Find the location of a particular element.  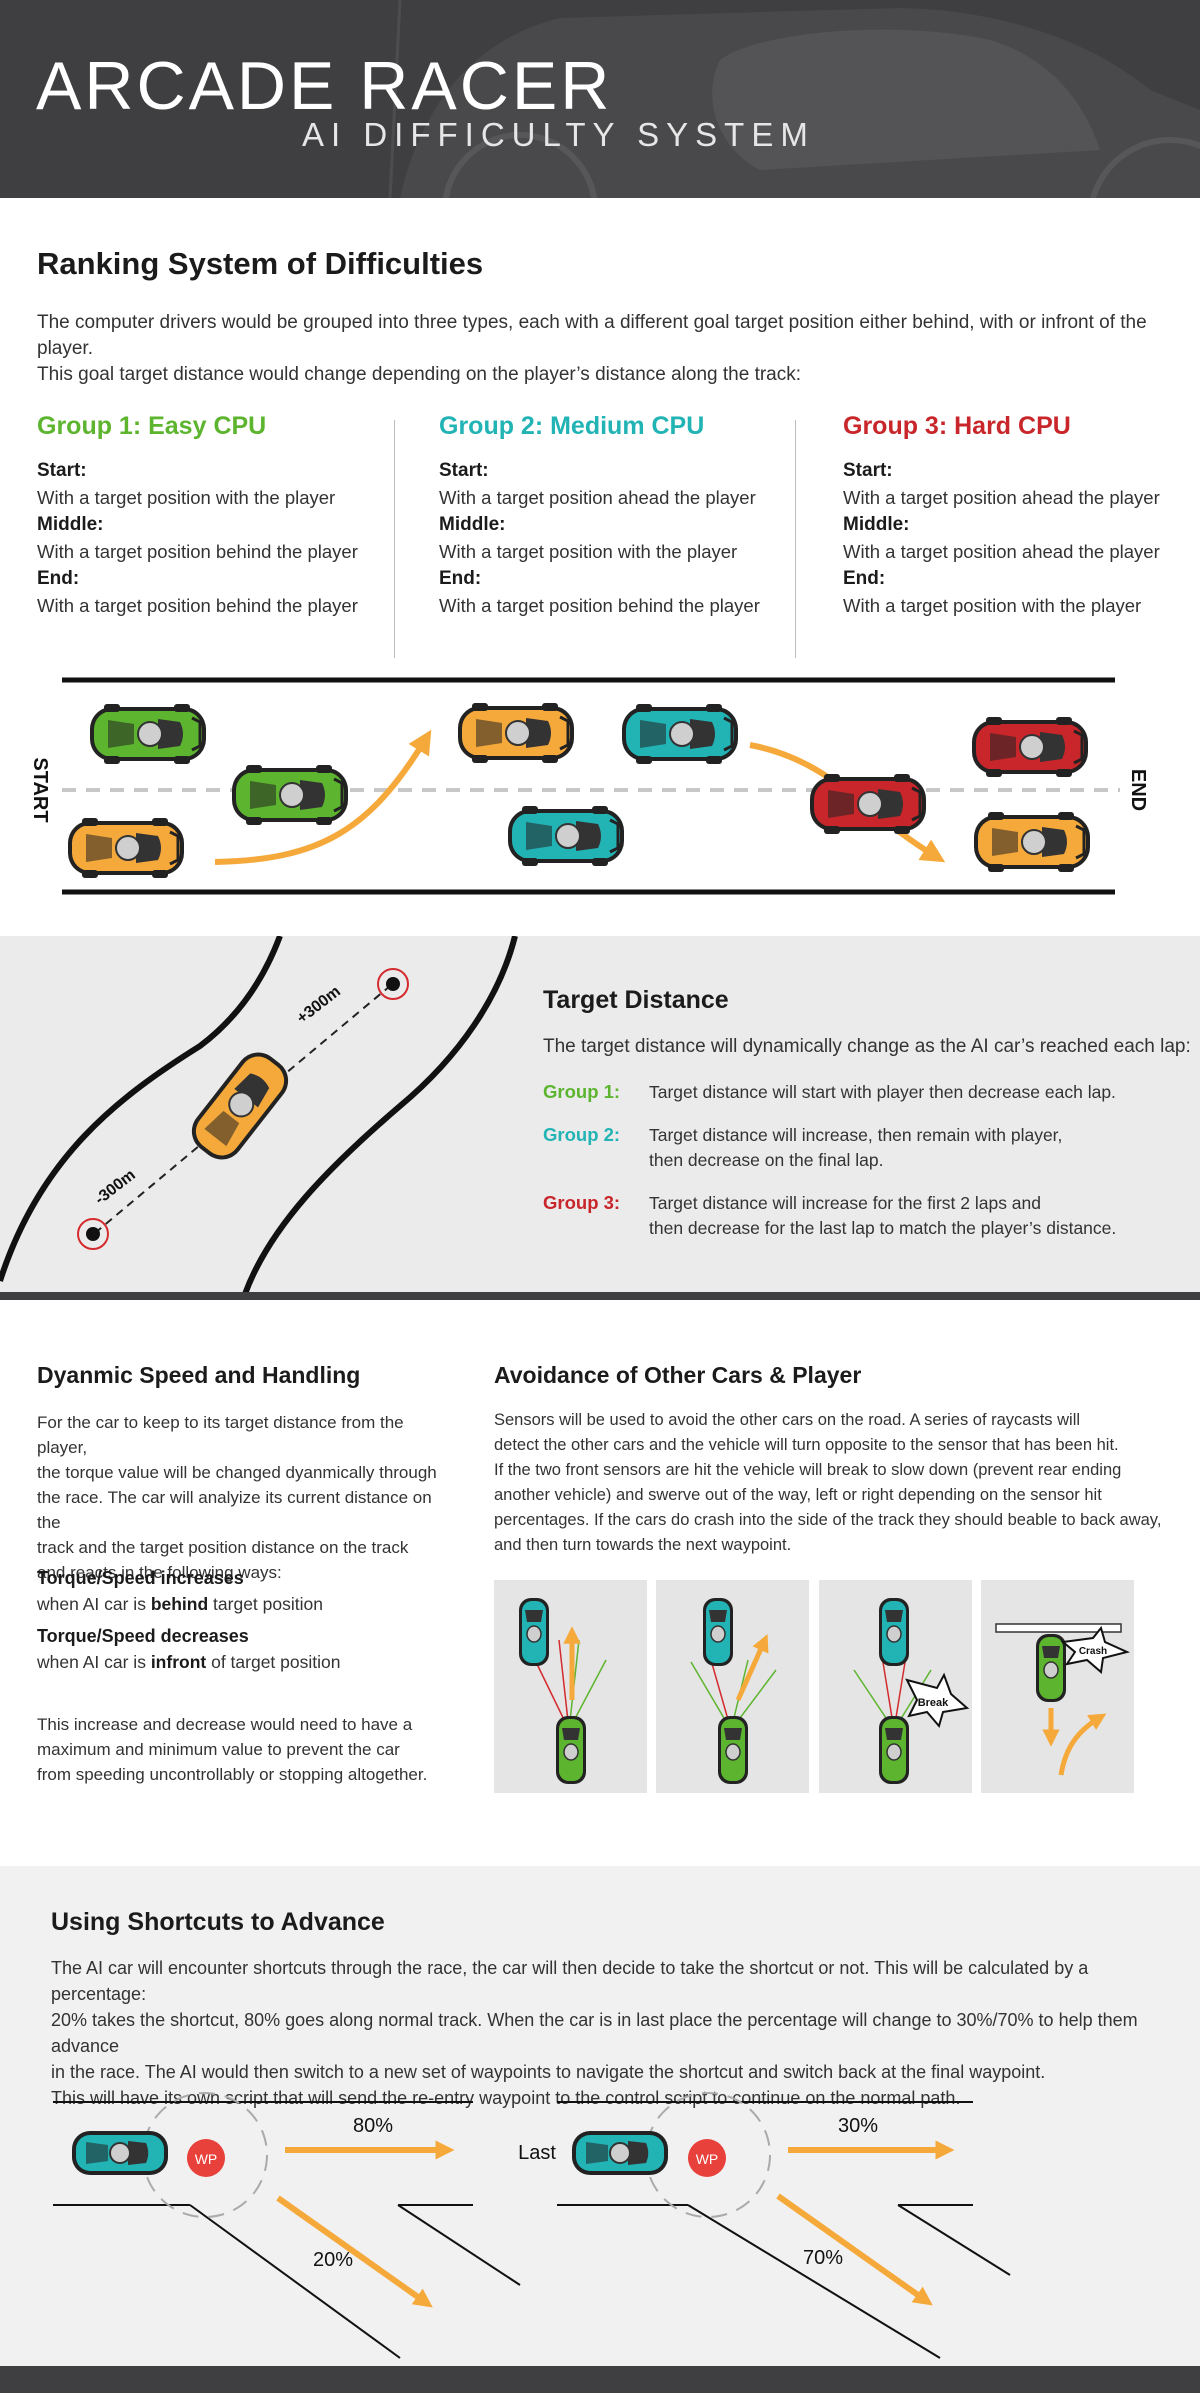

curved-road-diagram: +300m -300m is located at coordinates (259, 1115).